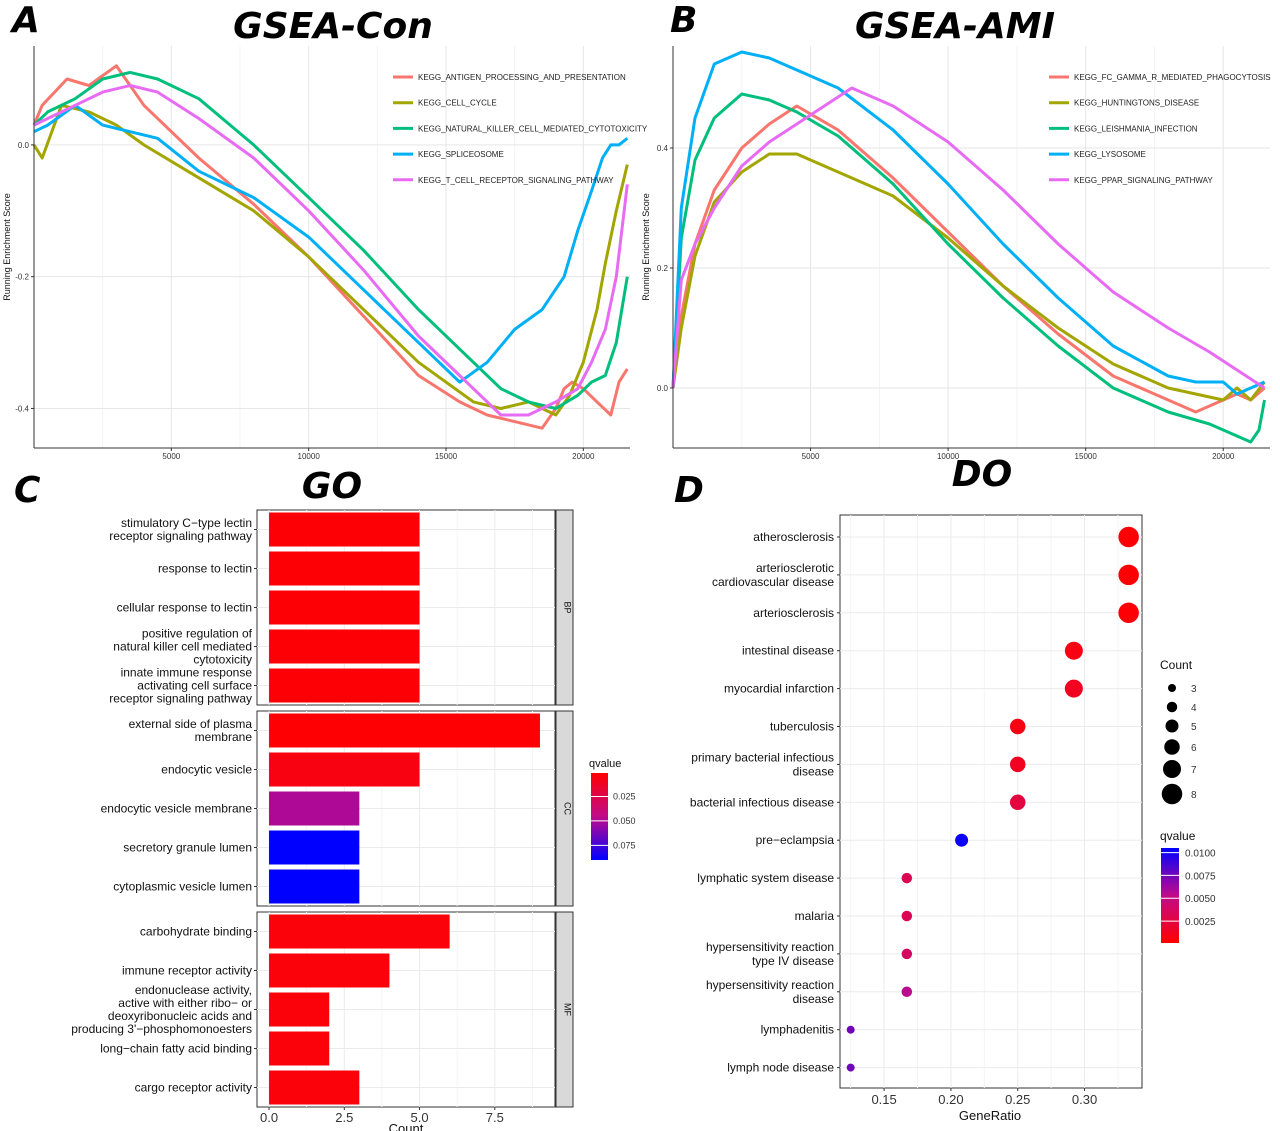 This screenshot has height=1131, width=1280. I want to click on category-label: positive regulation of, so click(197, 634).